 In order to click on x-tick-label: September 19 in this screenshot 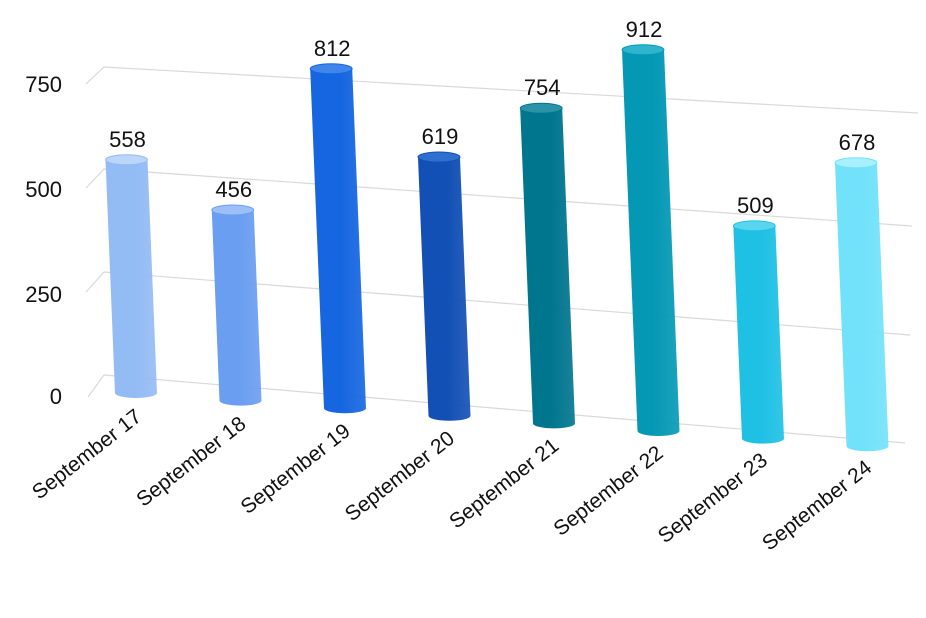, I will do `click(296, 468)`.